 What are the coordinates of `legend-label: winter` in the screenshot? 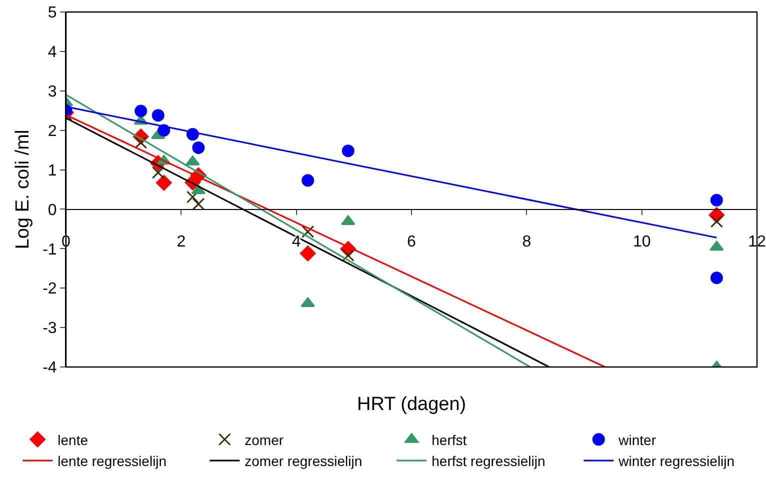 It's located at (637, 440).